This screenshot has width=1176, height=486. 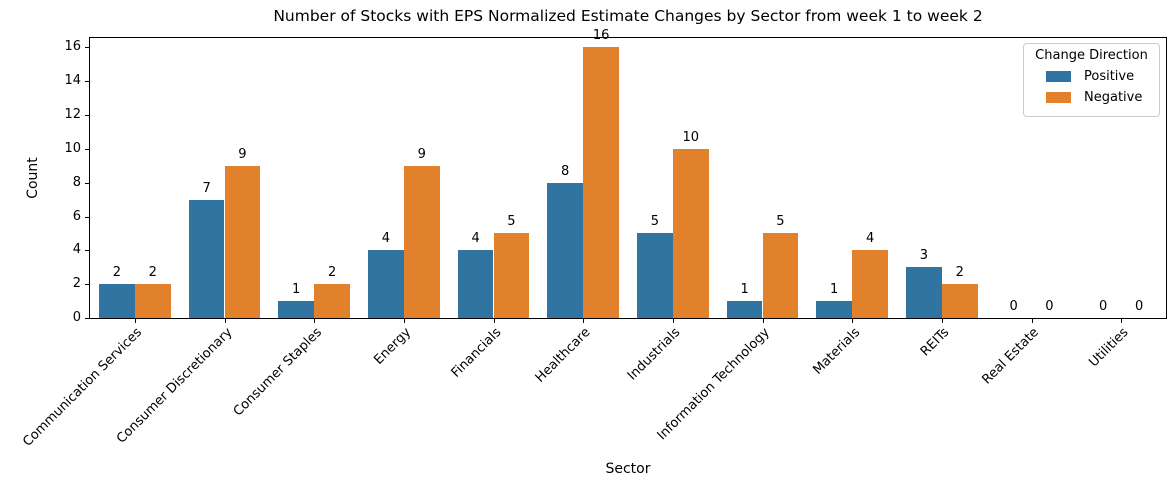 I want to click on y-tick-label: 2, so click(x=76, y=284).